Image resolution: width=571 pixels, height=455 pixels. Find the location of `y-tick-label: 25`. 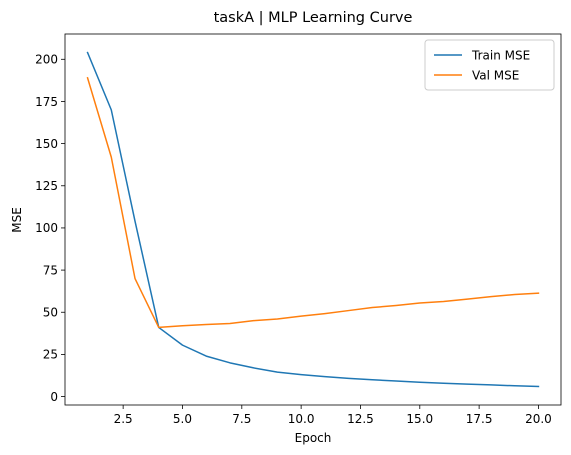

y-tick-label: 25 is located at coordinates (50, 355).